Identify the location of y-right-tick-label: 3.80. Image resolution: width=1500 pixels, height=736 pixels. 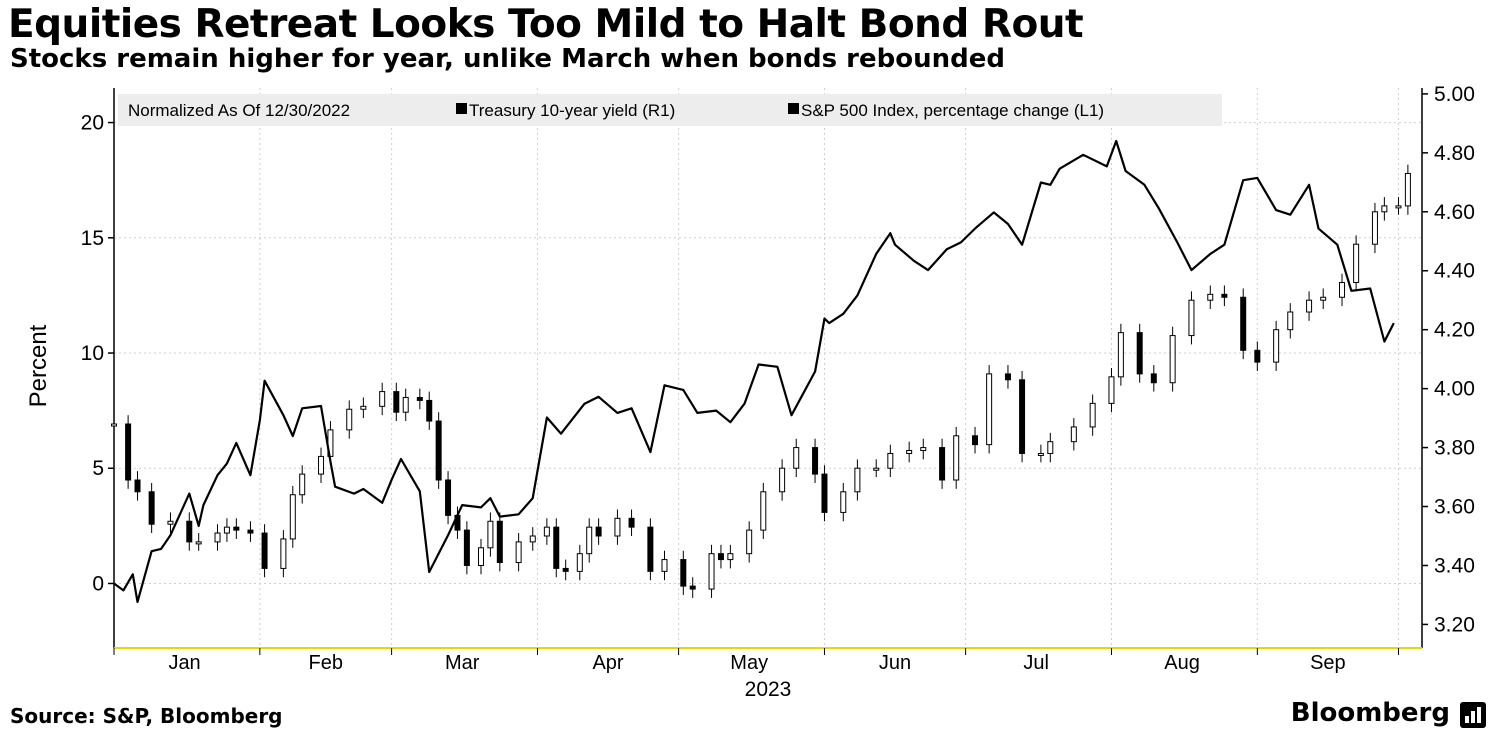
(1454, 448).